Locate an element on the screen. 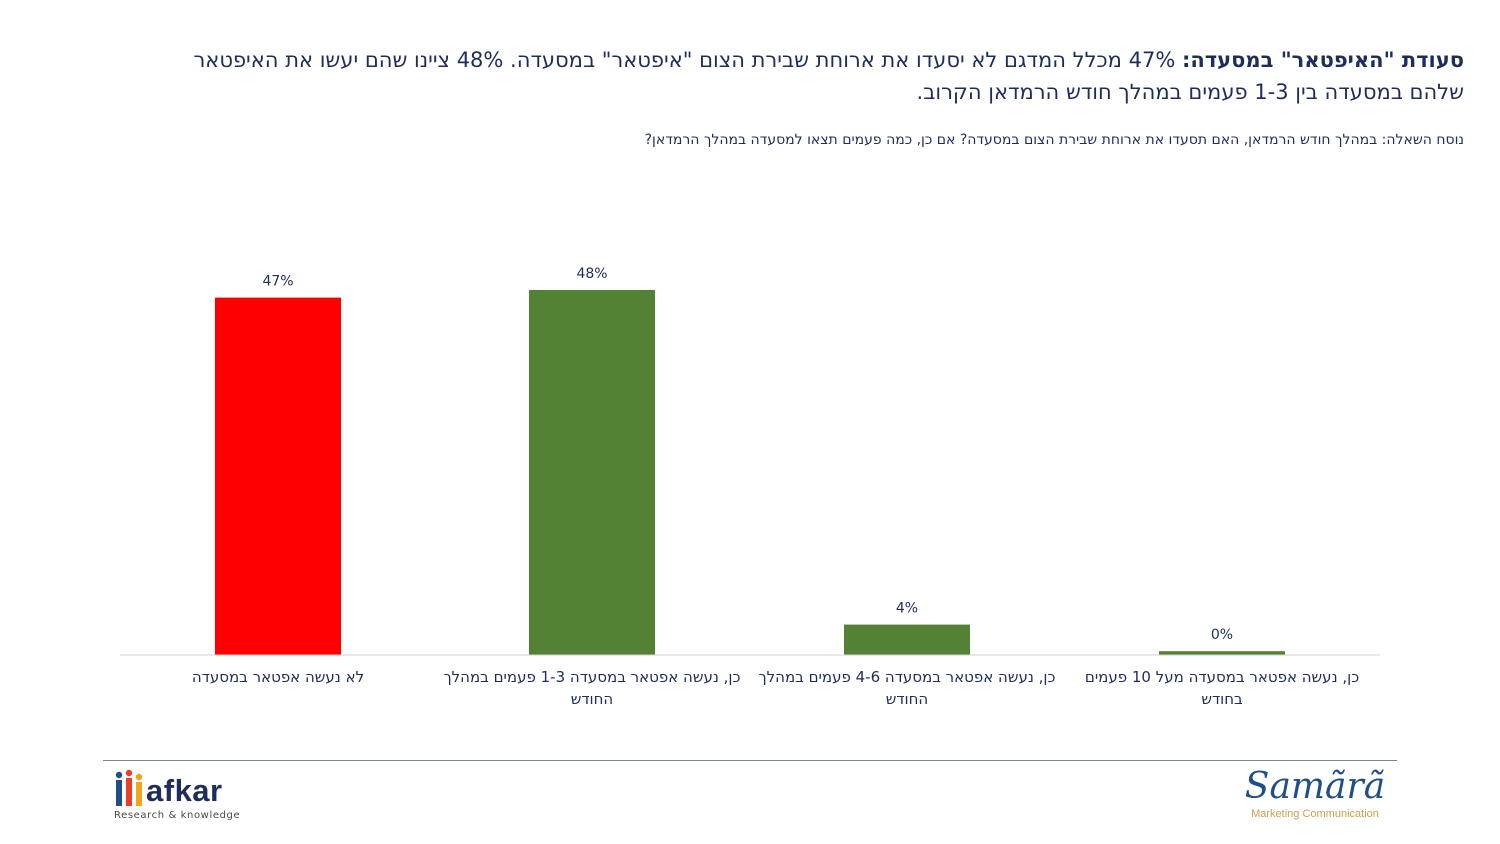 This screenshot has width=1500, height=844. afkar-logo: afkar Research & knowledge is located at coordinates (194, 797).